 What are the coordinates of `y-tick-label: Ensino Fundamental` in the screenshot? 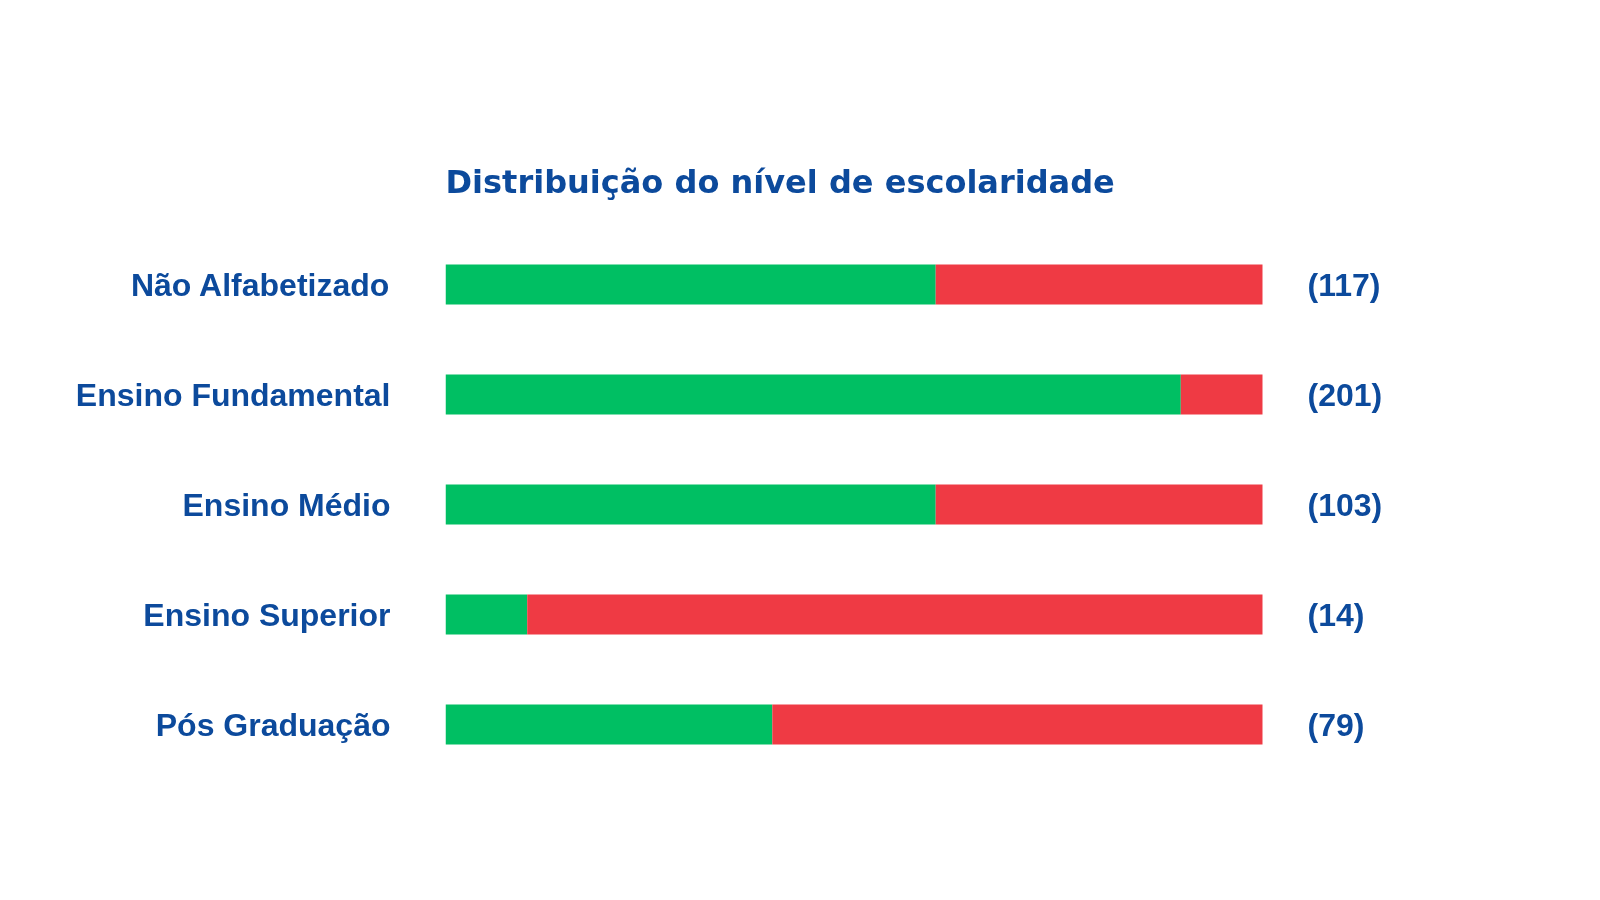 It's located at (233, 394).